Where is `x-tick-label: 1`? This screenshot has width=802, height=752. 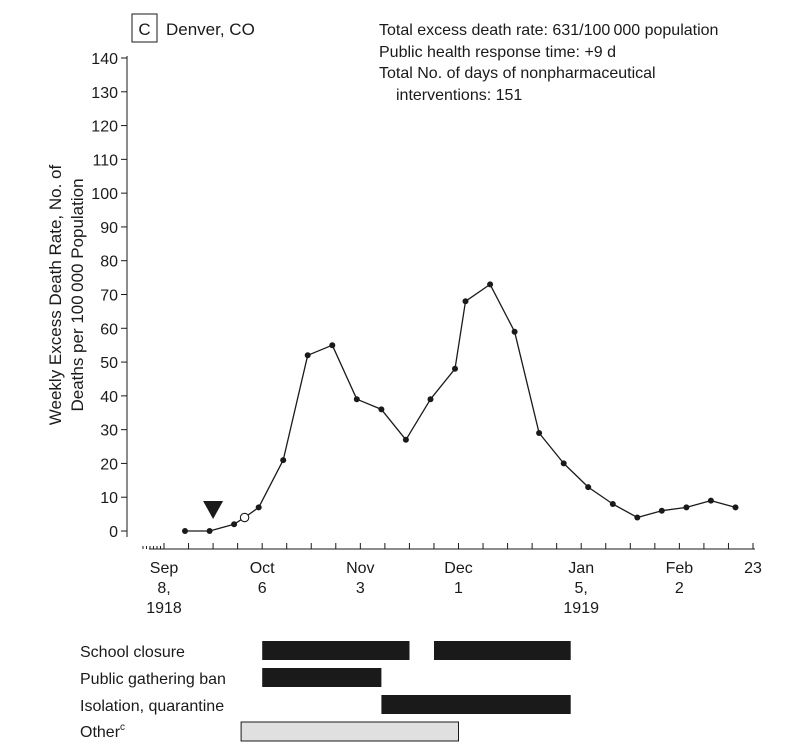
x-tick-label: 1 is located at coordinates (458, 588).